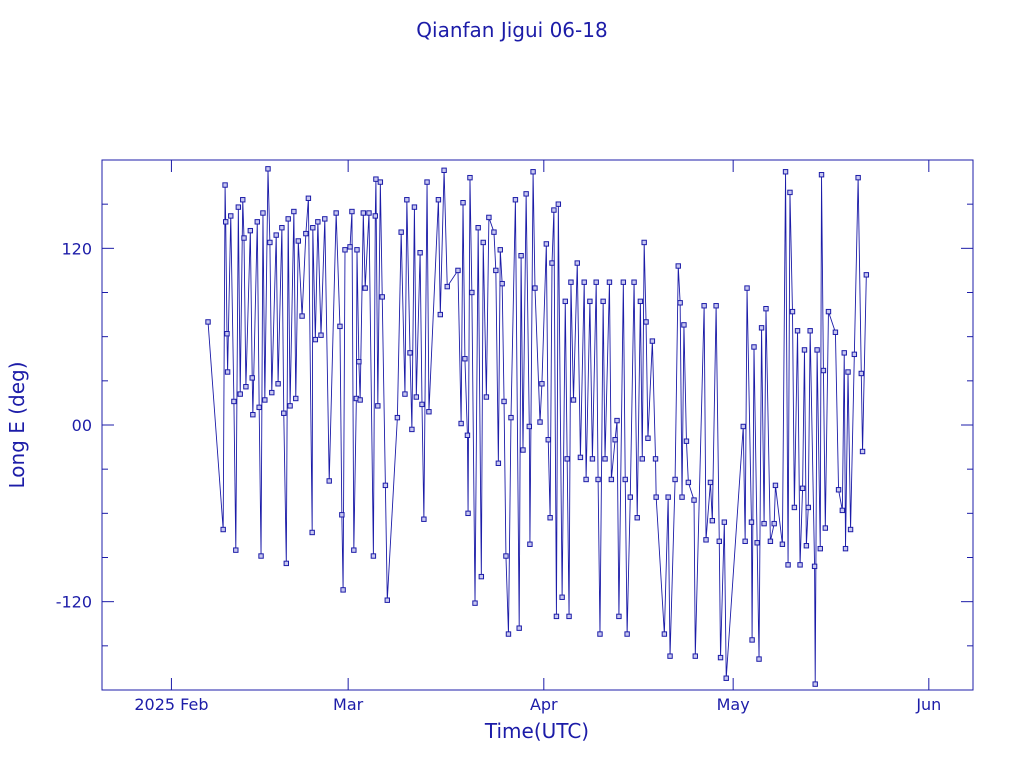 This screenshot has width=1024, height=768. What do you see at coordinates (348, 704) in the screenshot?
I see `x-tick-label: Mar` at bounding box center [348, 704].